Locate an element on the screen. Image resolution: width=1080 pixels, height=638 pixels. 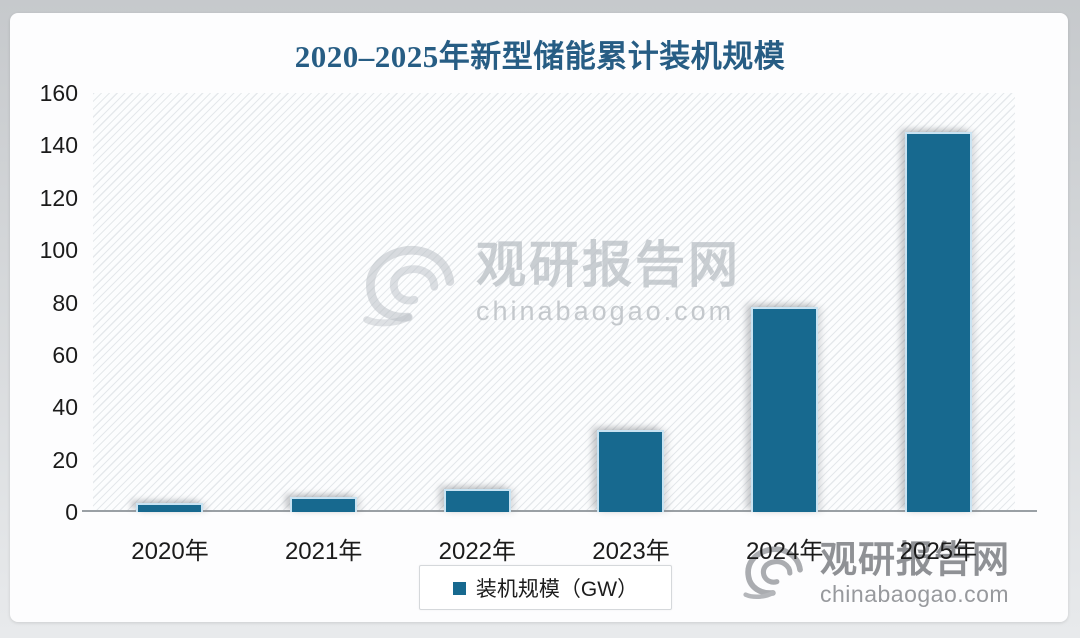
legend-label: 装机规模（GW） is located at coordinates (557, 589).